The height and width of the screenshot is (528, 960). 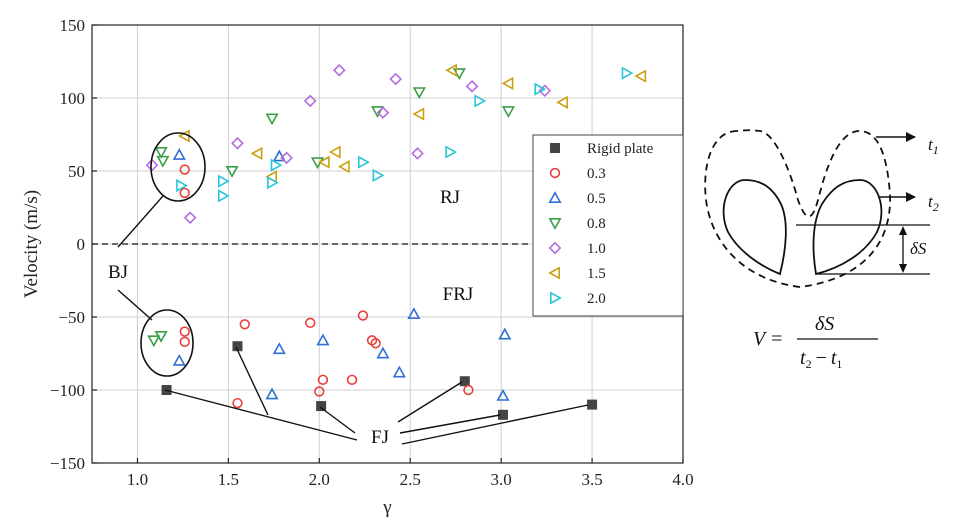 I want to click on y-tick-label: 0, so click(x=81, y=244).